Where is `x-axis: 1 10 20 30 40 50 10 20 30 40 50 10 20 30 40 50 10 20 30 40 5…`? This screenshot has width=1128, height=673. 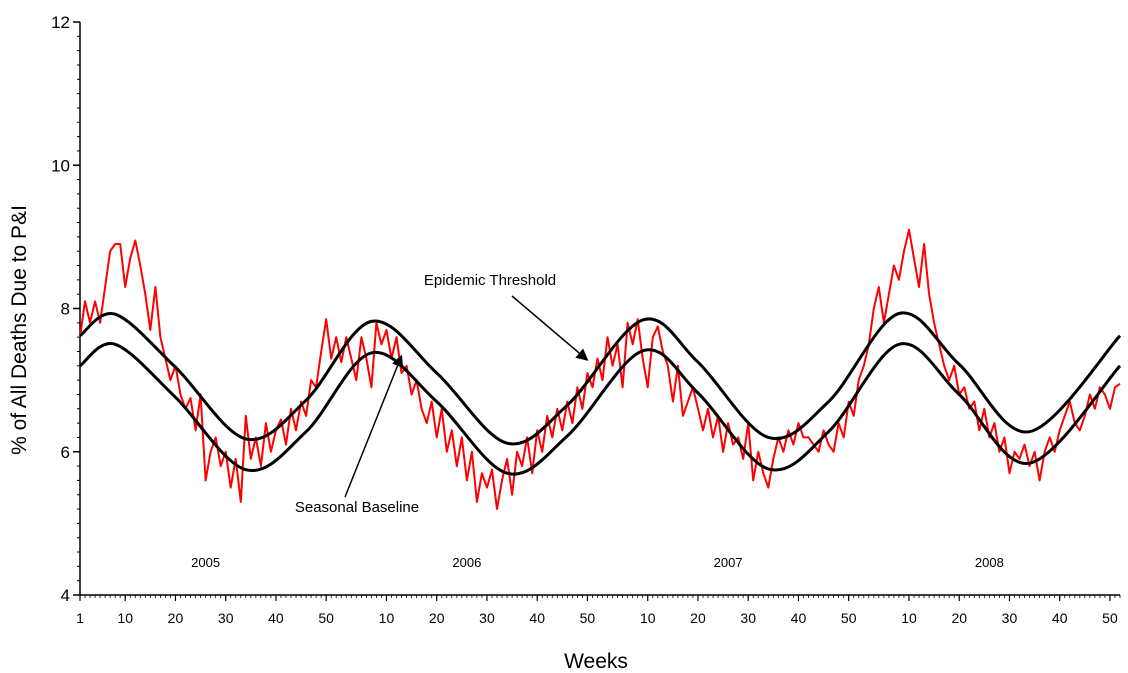
x-axis: 1 10 20 30 40 50 10 20 30 40 50 10 20 30 40 50 10 20 30 40 5… is located at coordinates (598, 590).